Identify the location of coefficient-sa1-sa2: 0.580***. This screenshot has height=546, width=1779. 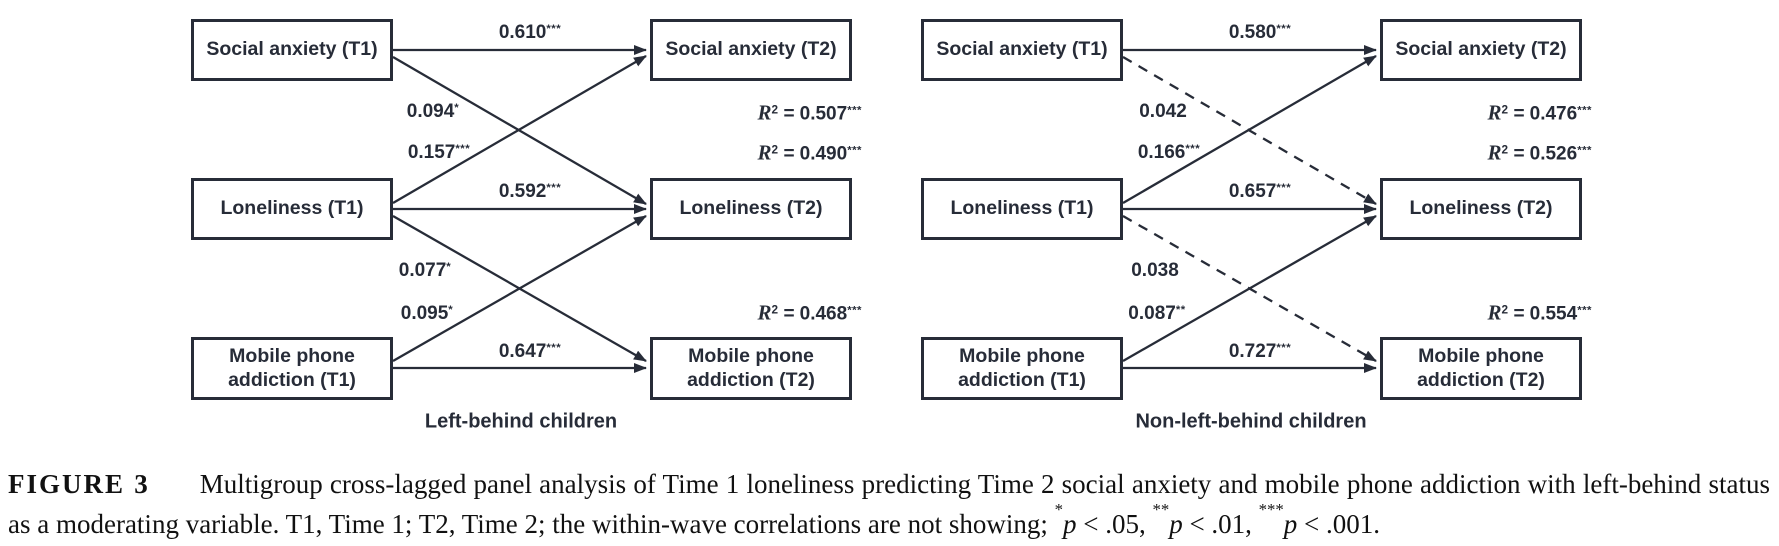
(1260, 32).